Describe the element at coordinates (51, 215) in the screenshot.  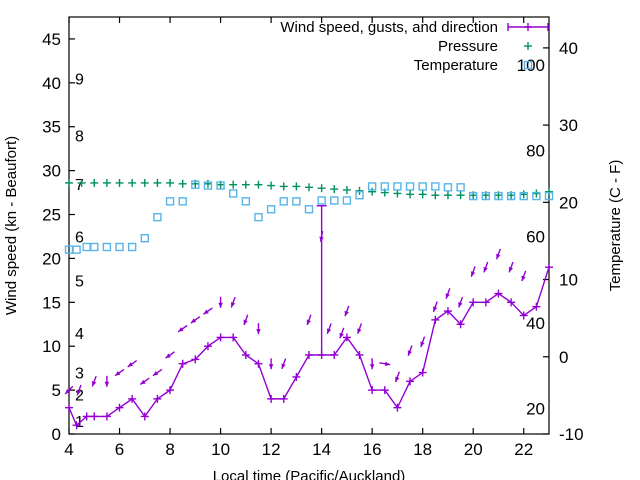
I see `y-tick-label: 25` at that location.